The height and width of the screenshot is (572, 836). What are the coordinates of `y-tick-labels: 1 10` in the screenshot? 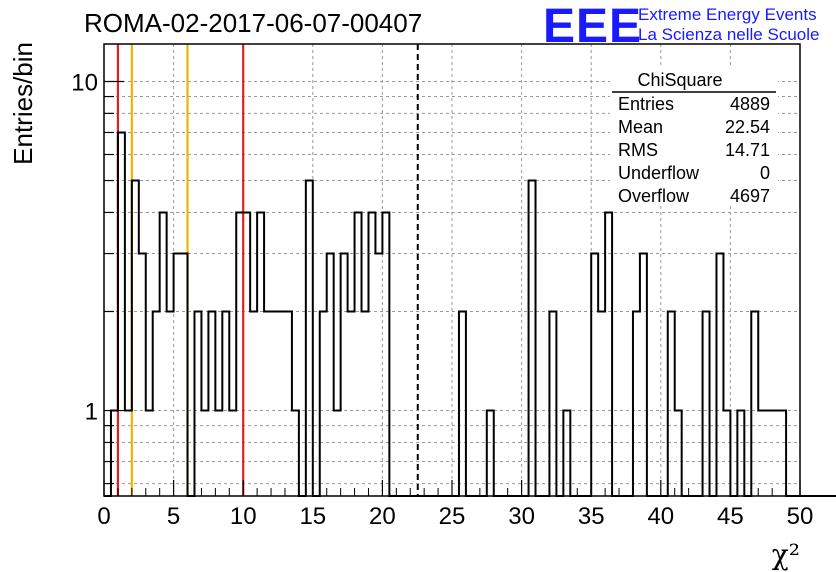 It's located at (84, 247).